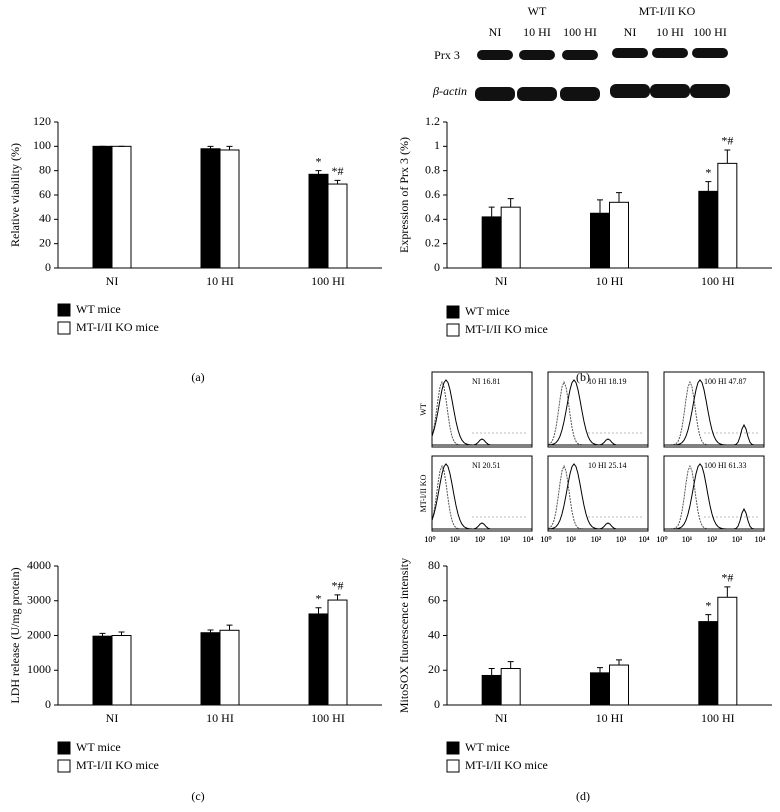 The width and height of the screenshot is (780, 812). I want to click on y-tick-label: 0.8, so click(432, 169).